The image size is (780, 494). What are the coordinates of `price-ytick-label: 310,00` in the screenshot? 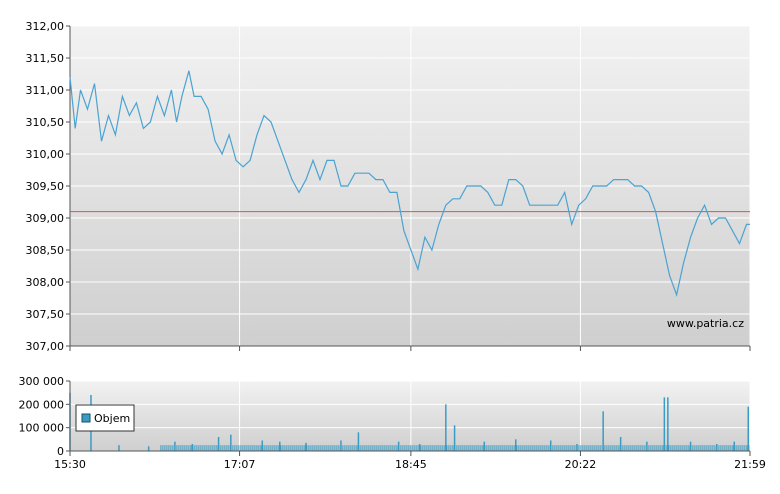 It's located at (45, 154).